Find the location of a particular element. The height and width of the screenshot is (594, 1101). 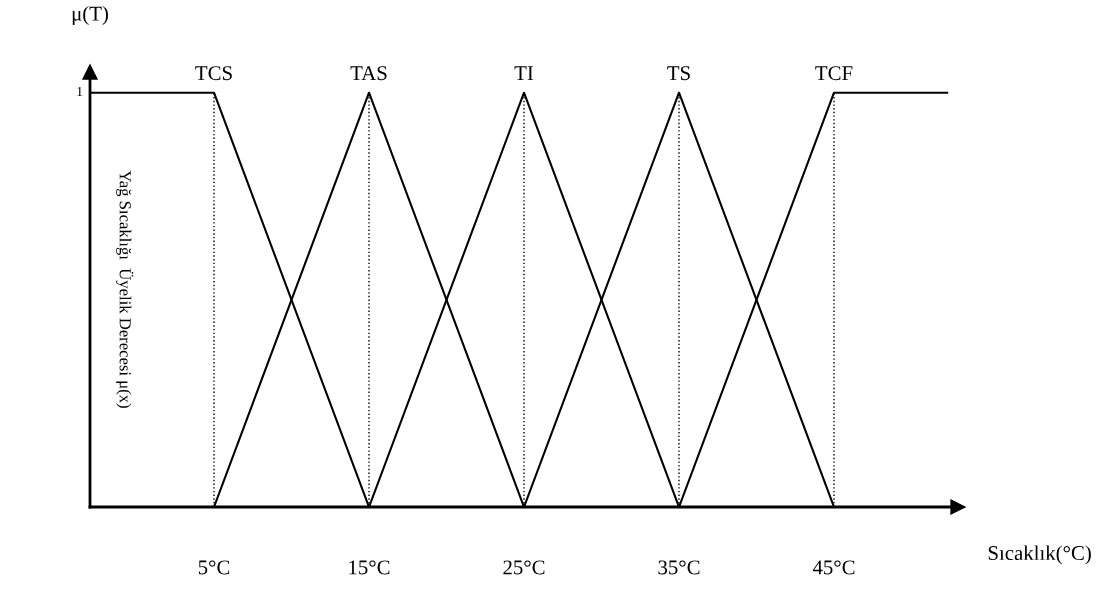

x-axis-title: Sıcaklık(°C) is located at coordinates (1039, 555).